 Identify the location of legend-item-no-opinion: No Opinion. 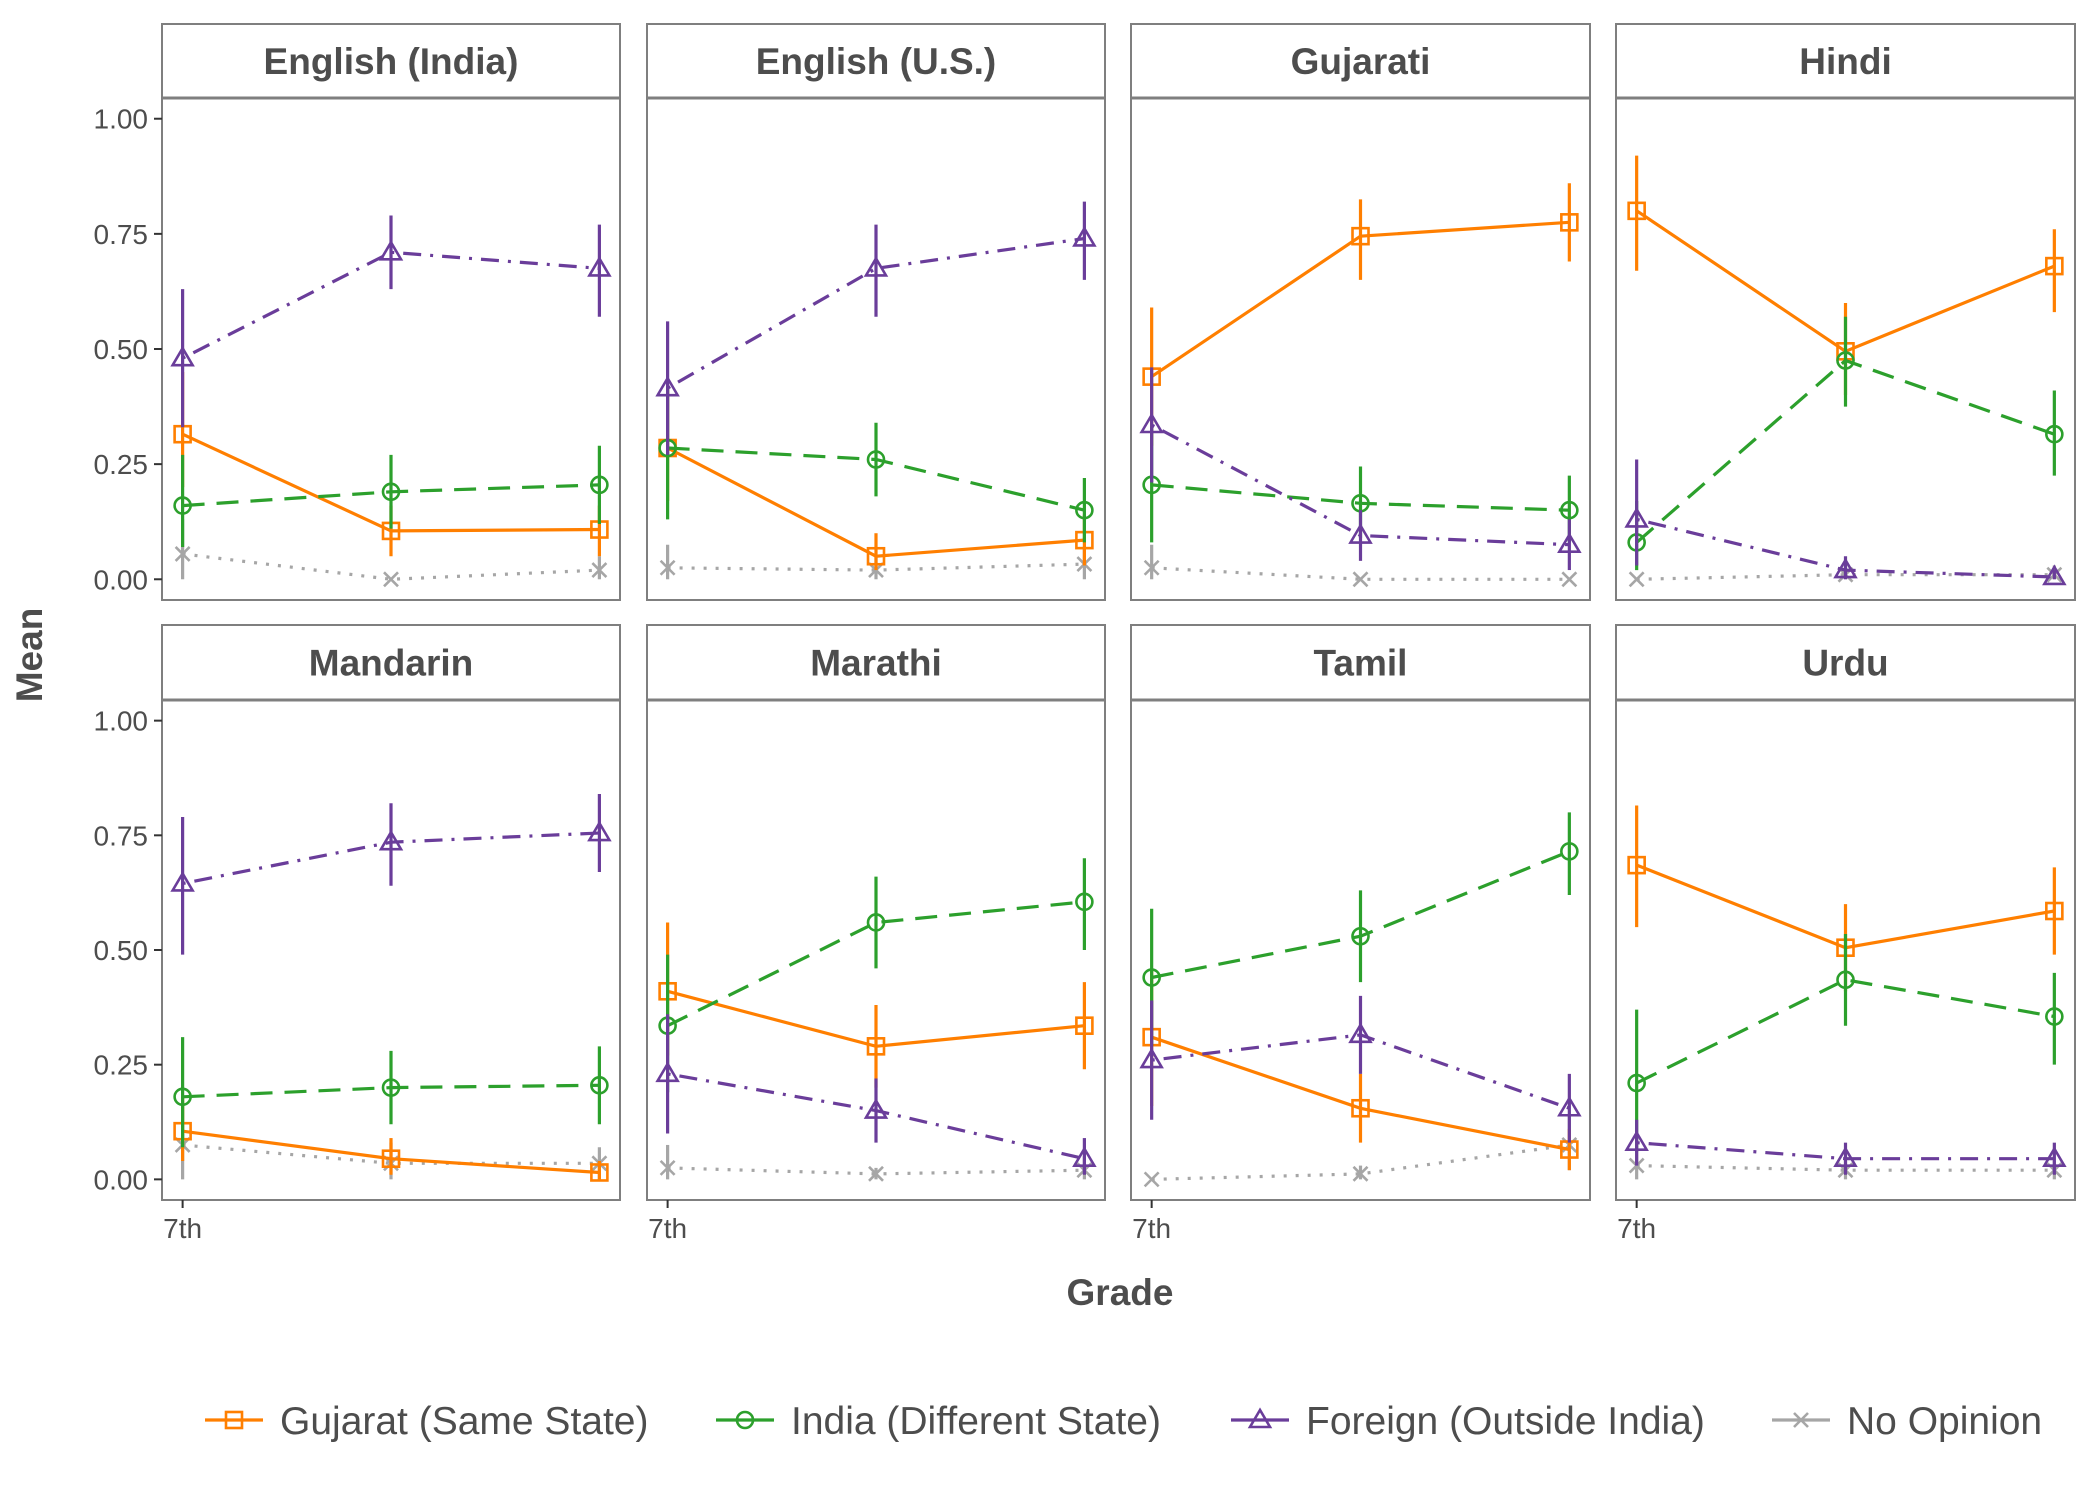
(1907, 1421).